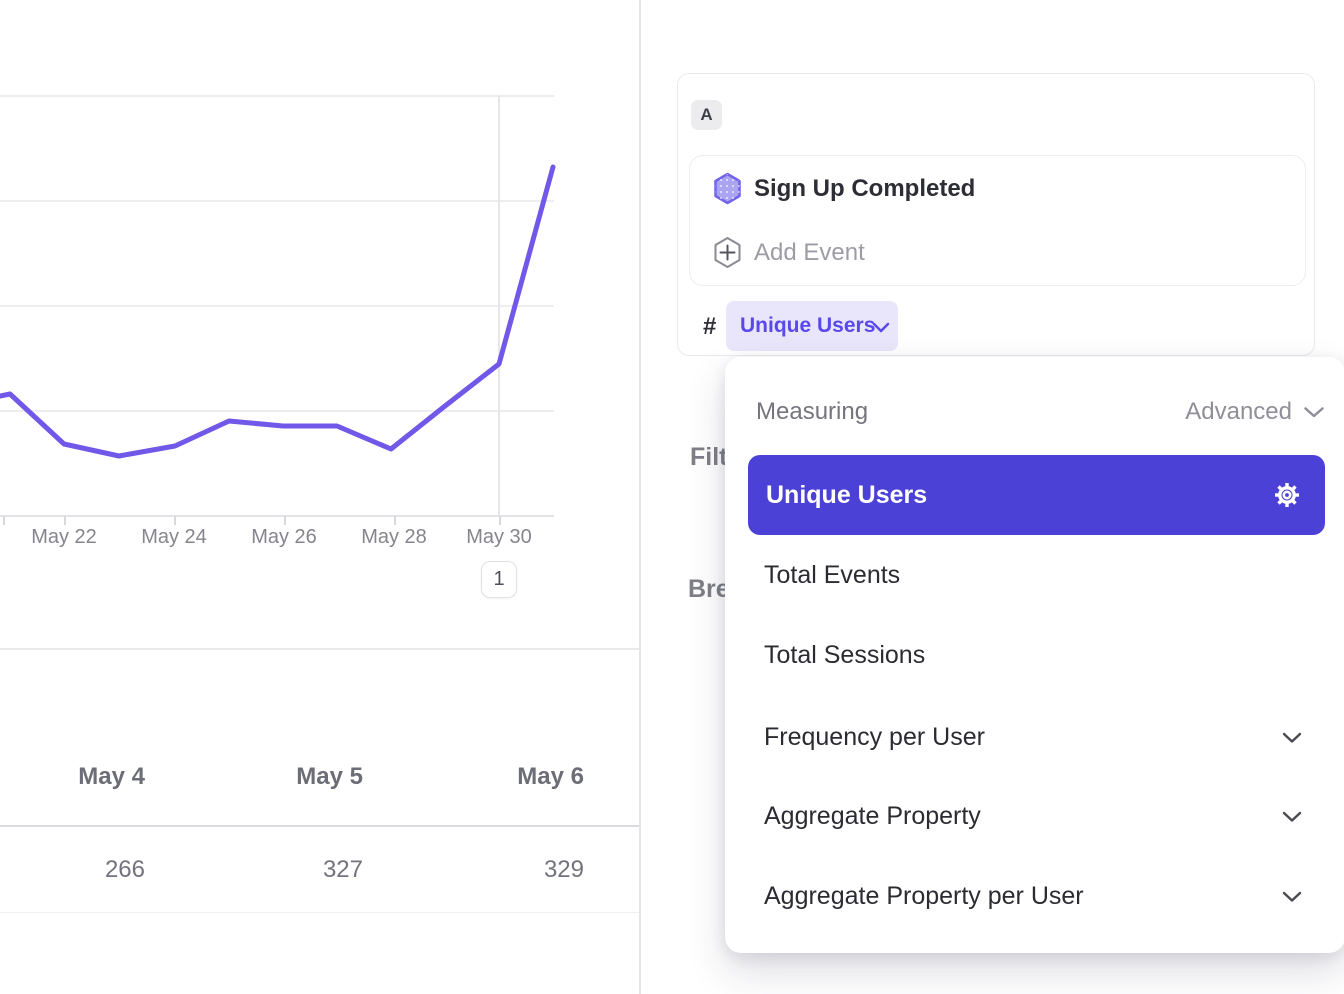  I want to click on hover-marker-line, so click(499, 305).